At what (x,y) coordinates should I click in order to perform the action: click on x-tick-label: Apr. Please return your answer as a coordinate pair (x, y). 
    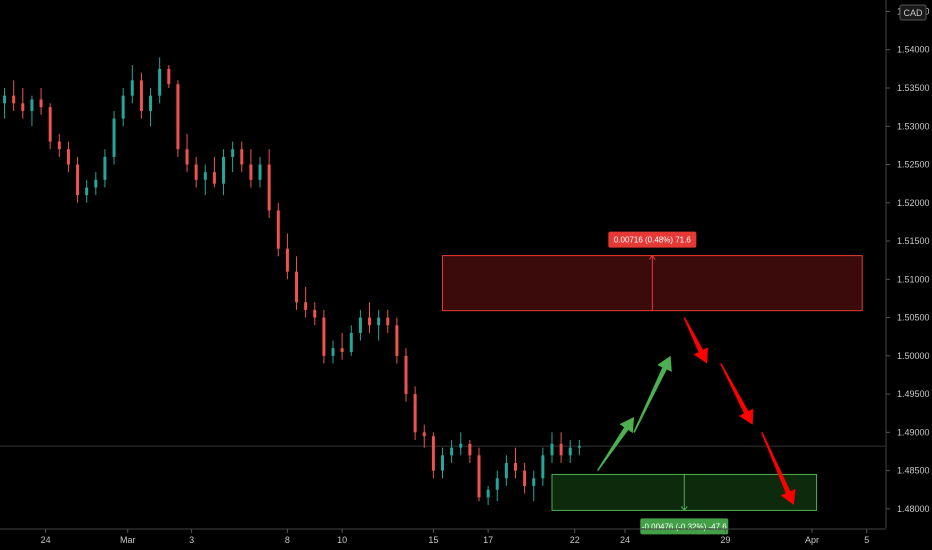
    Looking at the image, I should click on (812, 540).